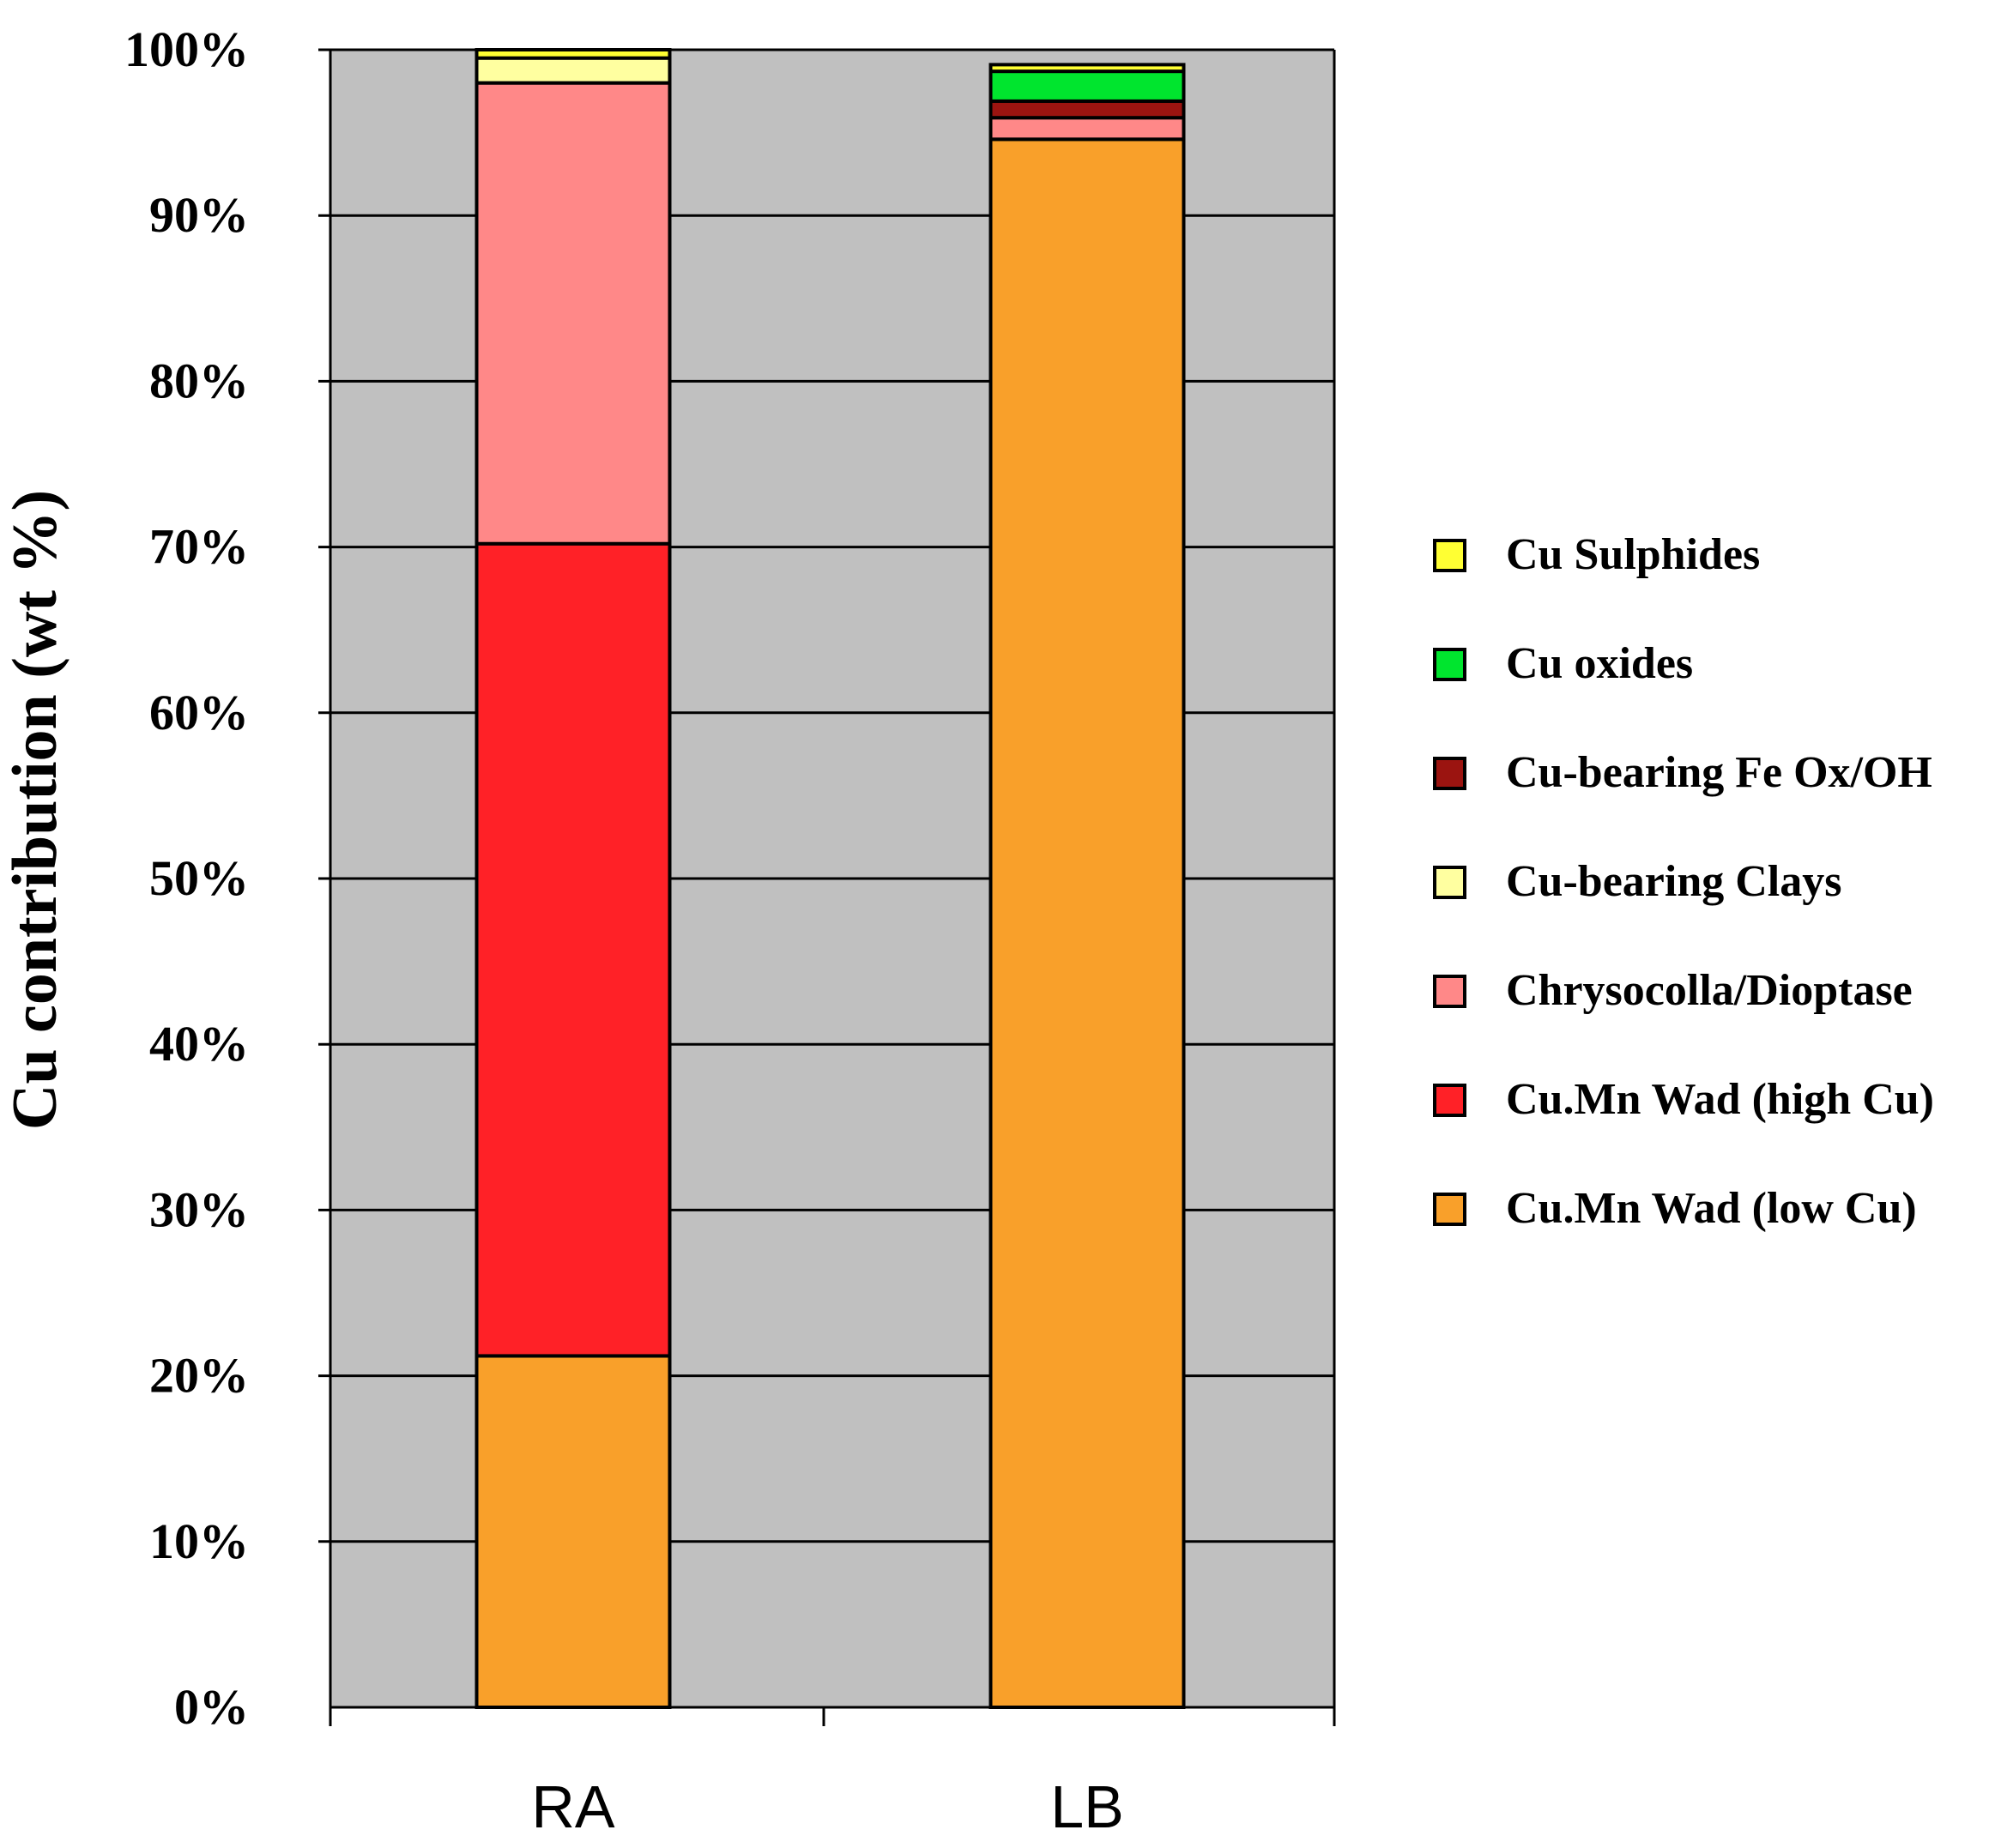  I want to click on y-axis-label: Cu contribution (wt %), so click(35, 810).